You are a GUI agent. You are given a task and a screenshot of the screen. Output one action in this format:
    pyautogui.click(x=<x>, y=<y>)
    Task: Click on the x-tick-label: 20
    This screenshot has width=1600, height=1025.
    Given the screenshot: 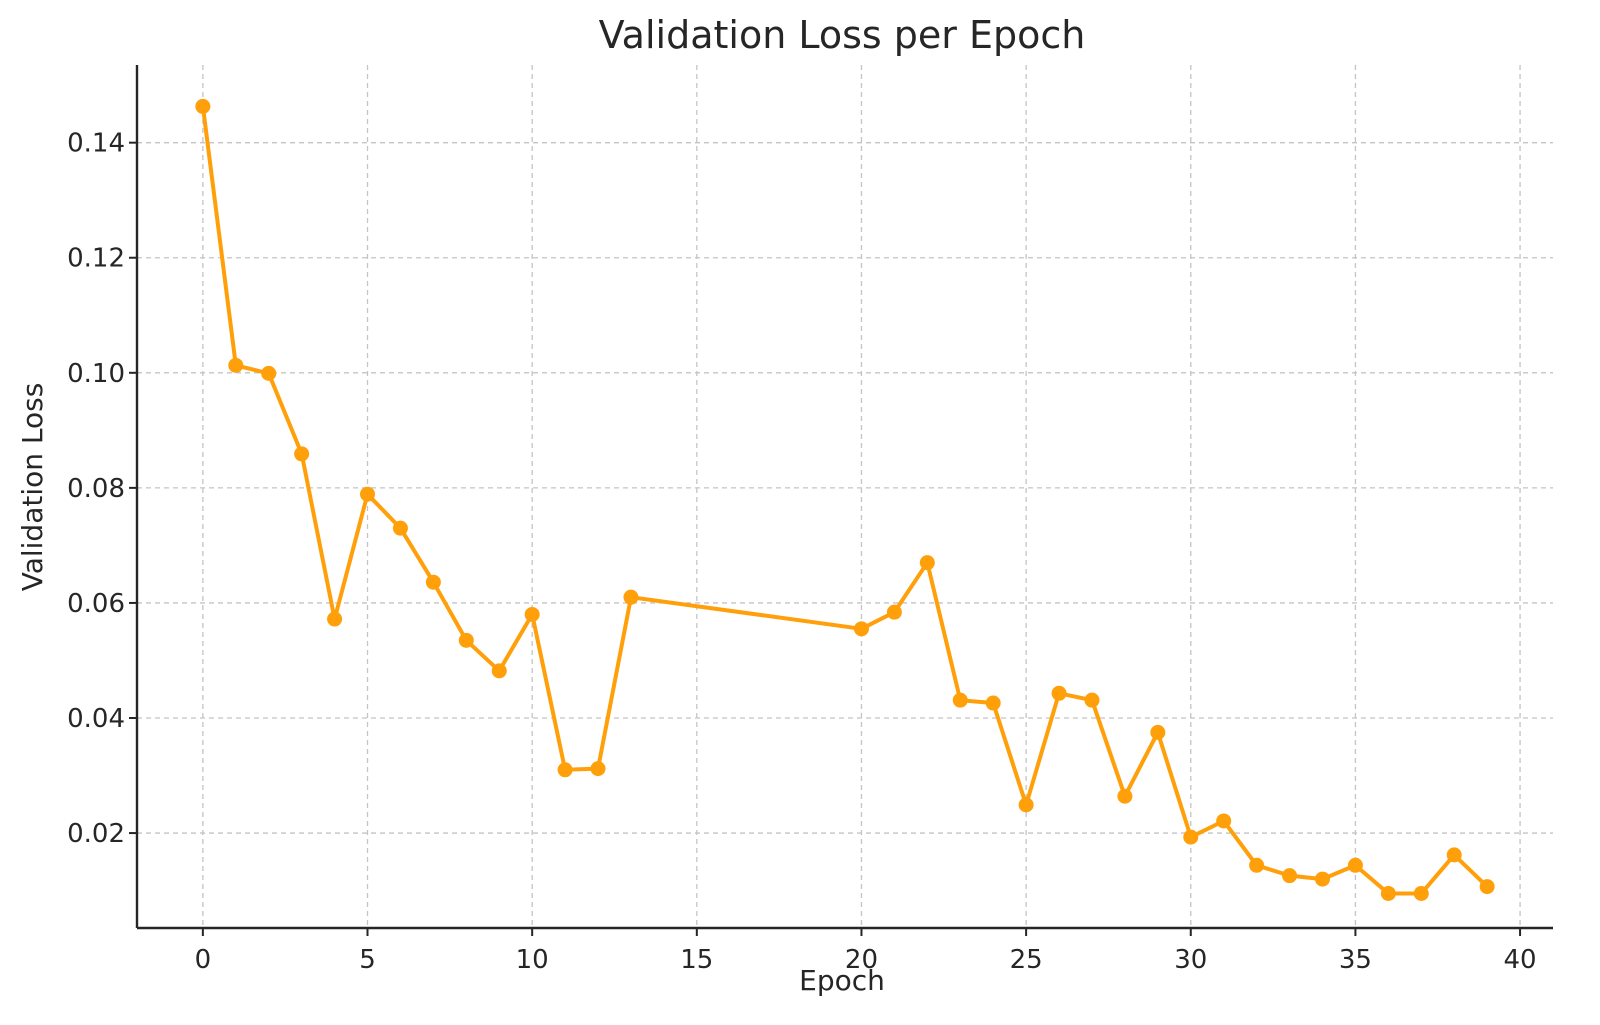 What is the action you would take?
    pyautogui.click(x=861, y=960)
    